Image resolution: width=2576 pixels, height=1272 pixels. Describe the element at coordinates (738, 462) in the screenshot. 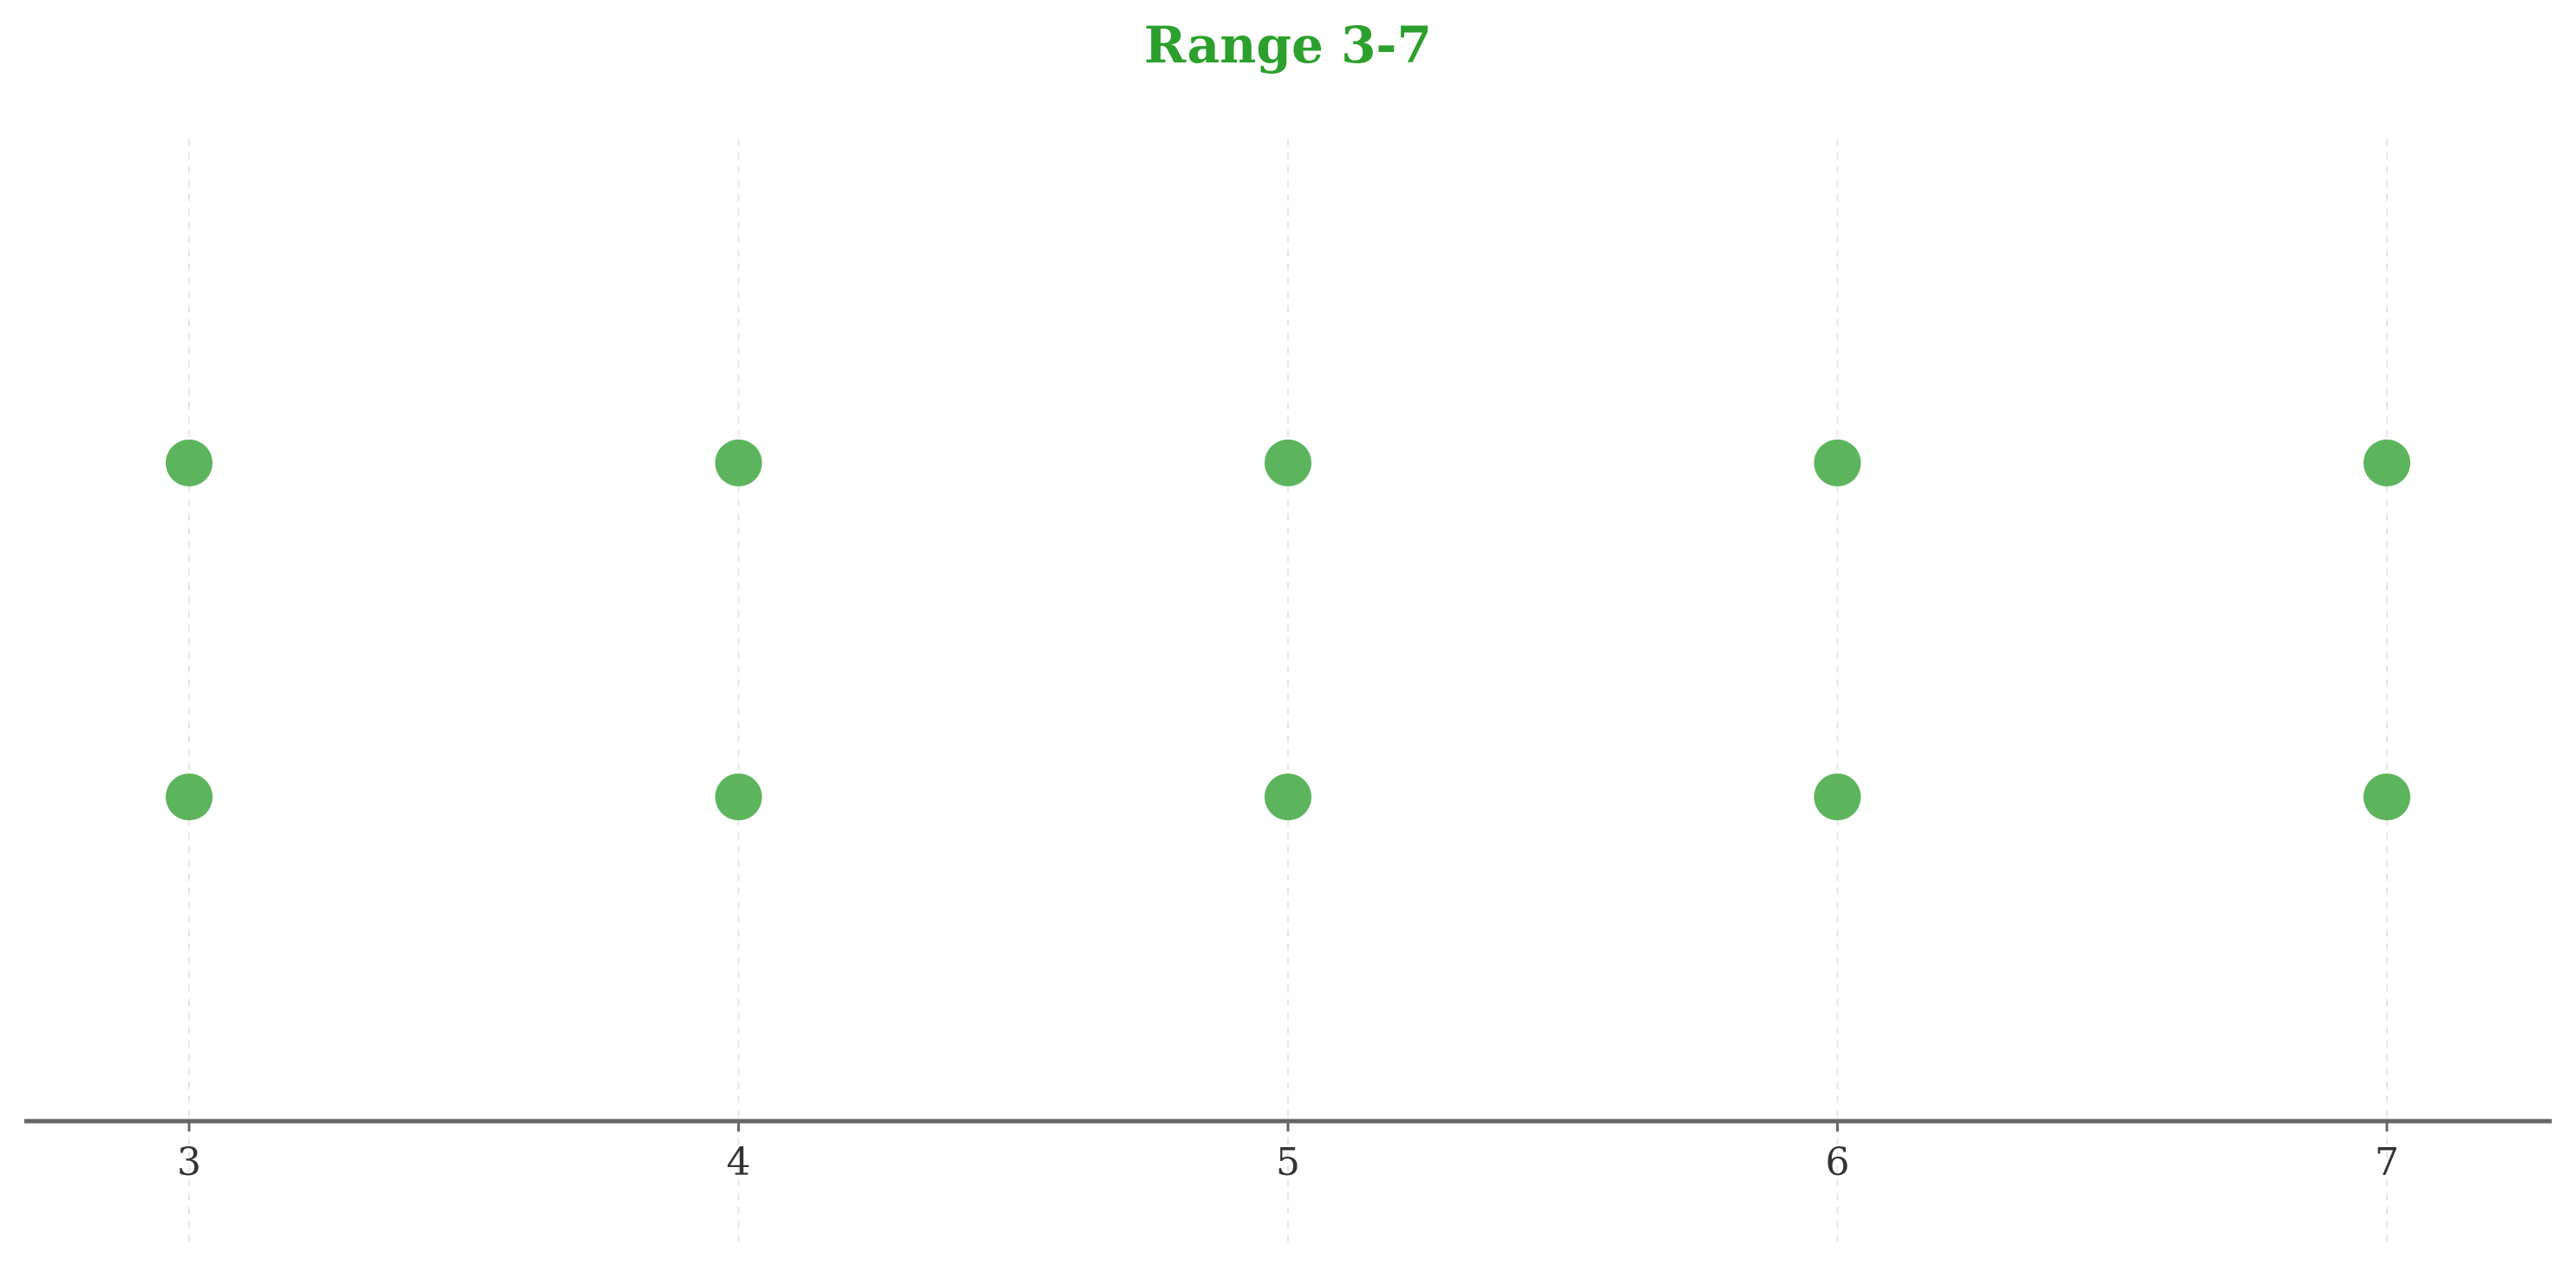

I see `data-point-s0-x4` at that location.